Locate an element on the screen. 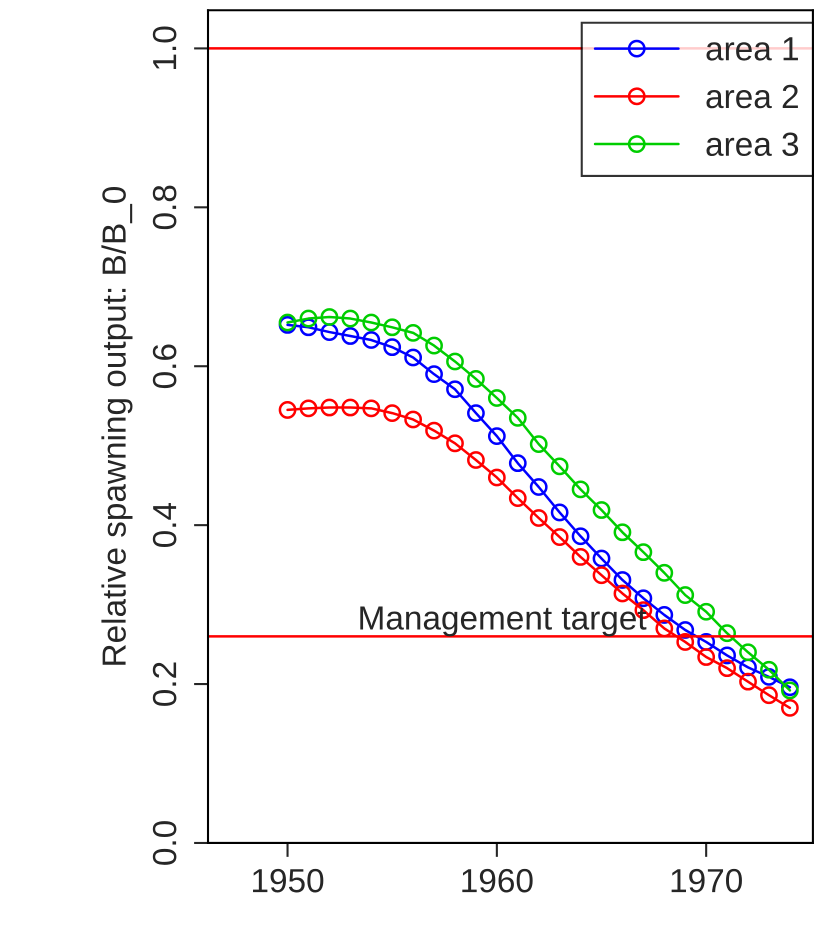 This screenshot has height=933, width=817. x-tick-label: 1970 is located at coordinates (707, 880).